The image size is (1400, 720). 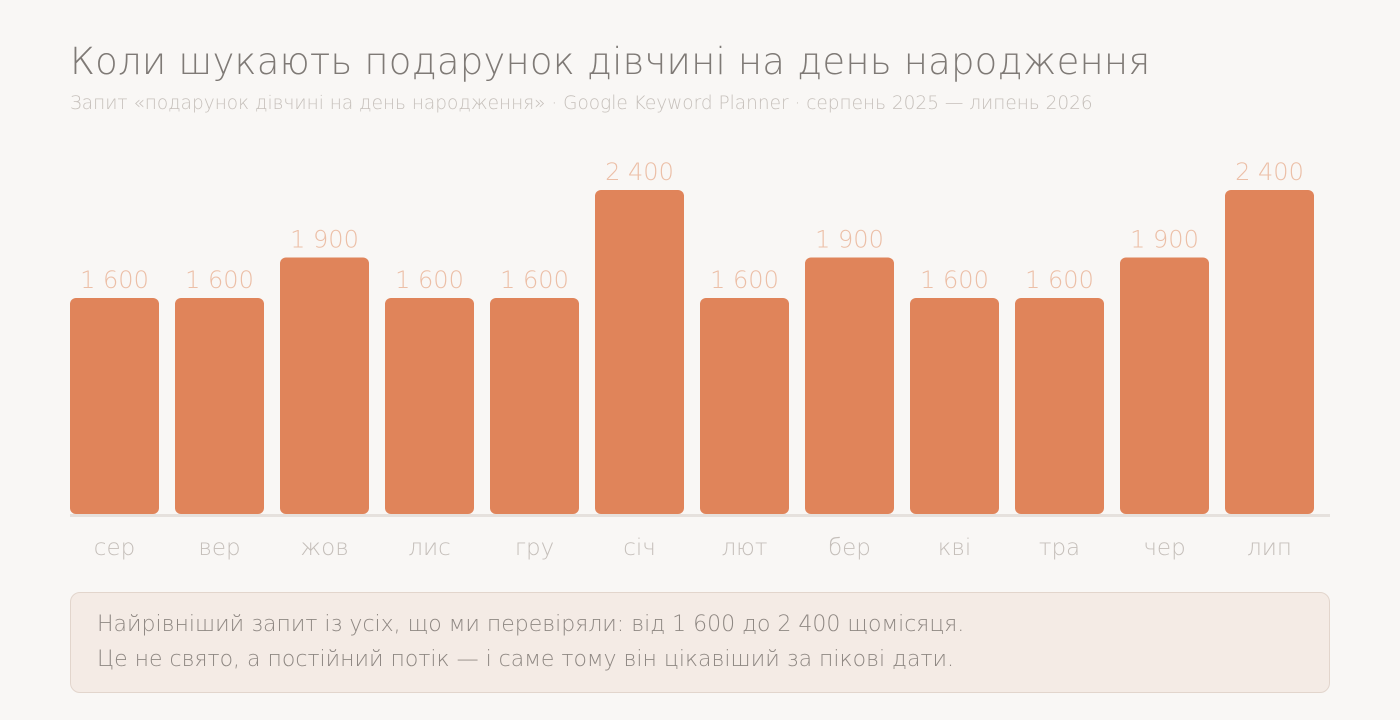 What do you see at coordinates (744, 280) in the screenshot?
I see `value-label-лют: 1 600` at bounding box center [744, 280].